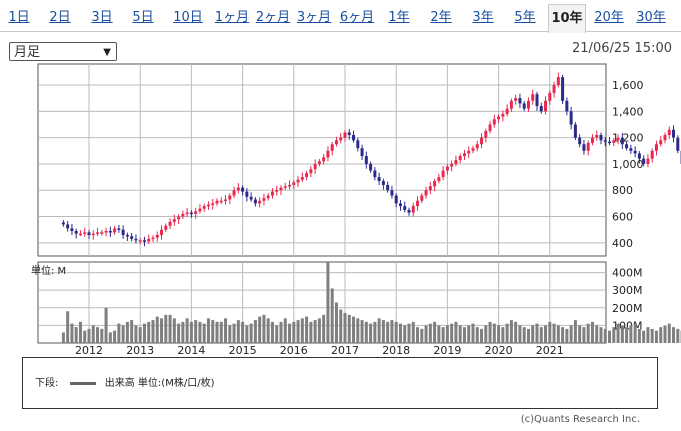 Image resolution: width=681 pixels, height=431 pixels. I want to click on x-tick-label: 2013, so click(140, 350).